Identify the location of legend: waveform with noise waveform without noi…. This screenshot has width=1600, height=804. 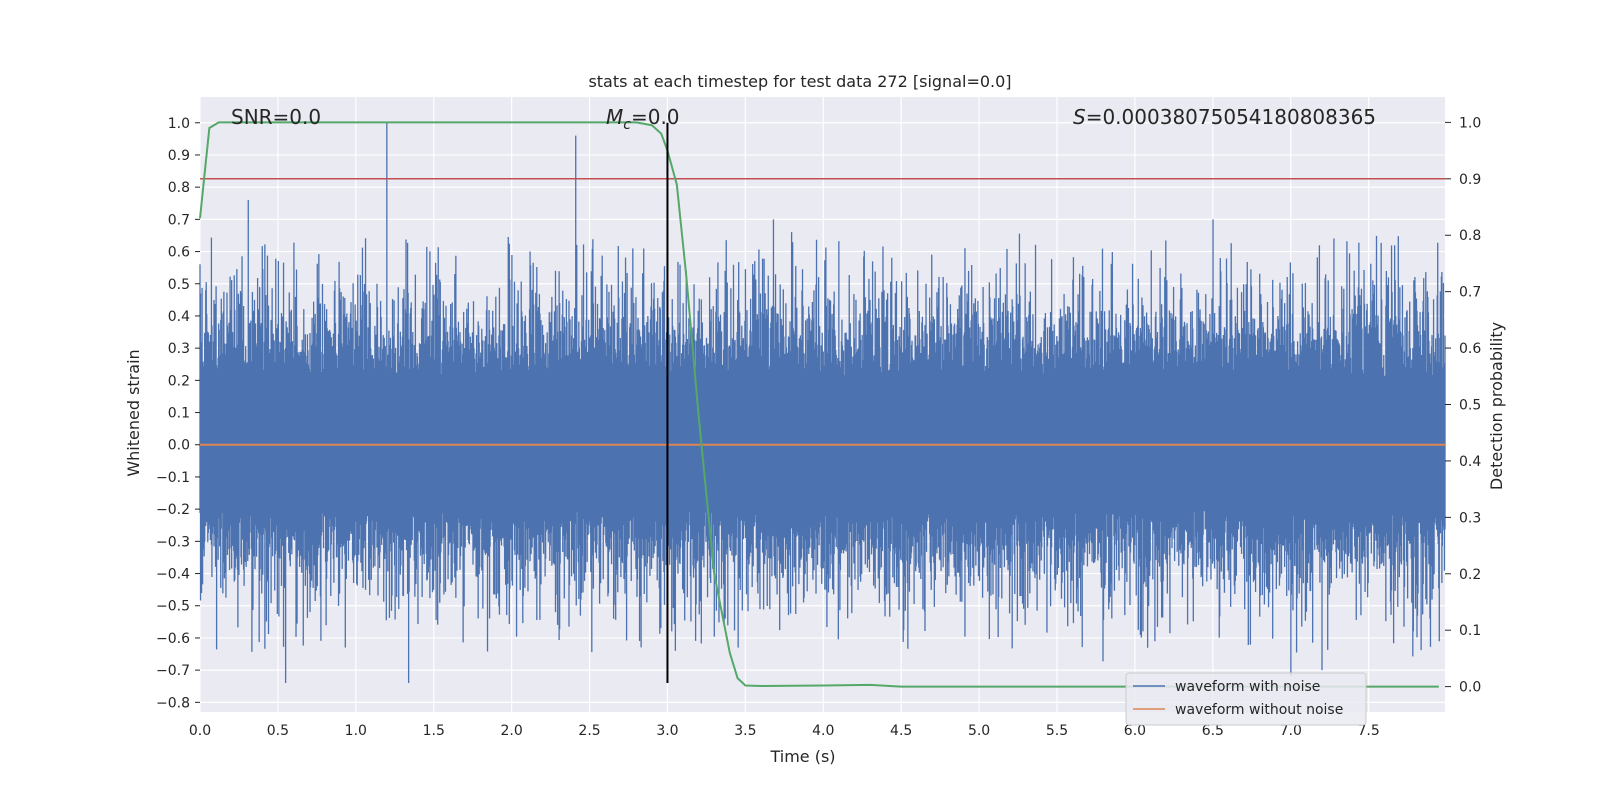
(1246, 699).